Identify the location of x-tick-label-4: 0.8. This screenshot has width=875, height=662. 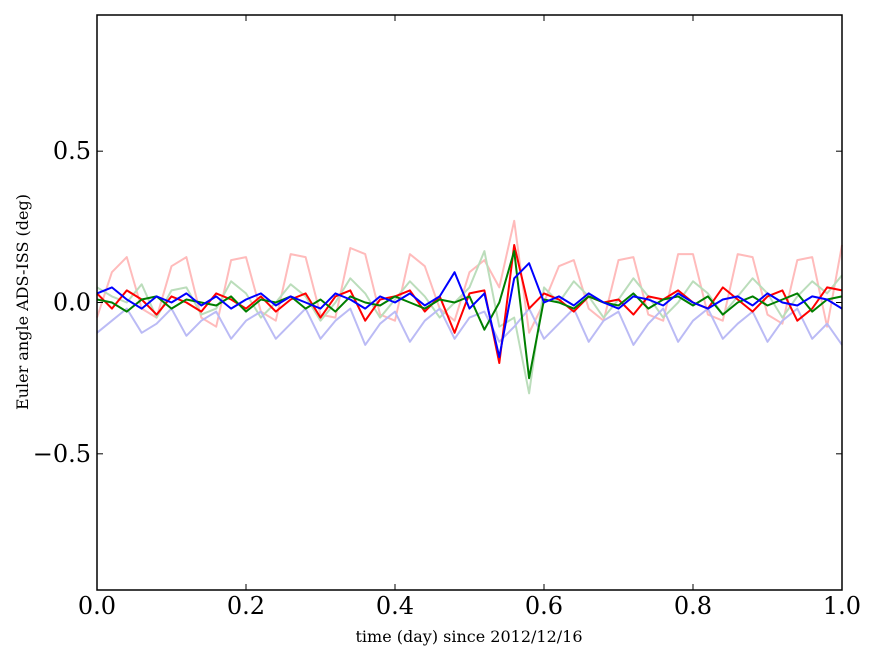
(693, 606).